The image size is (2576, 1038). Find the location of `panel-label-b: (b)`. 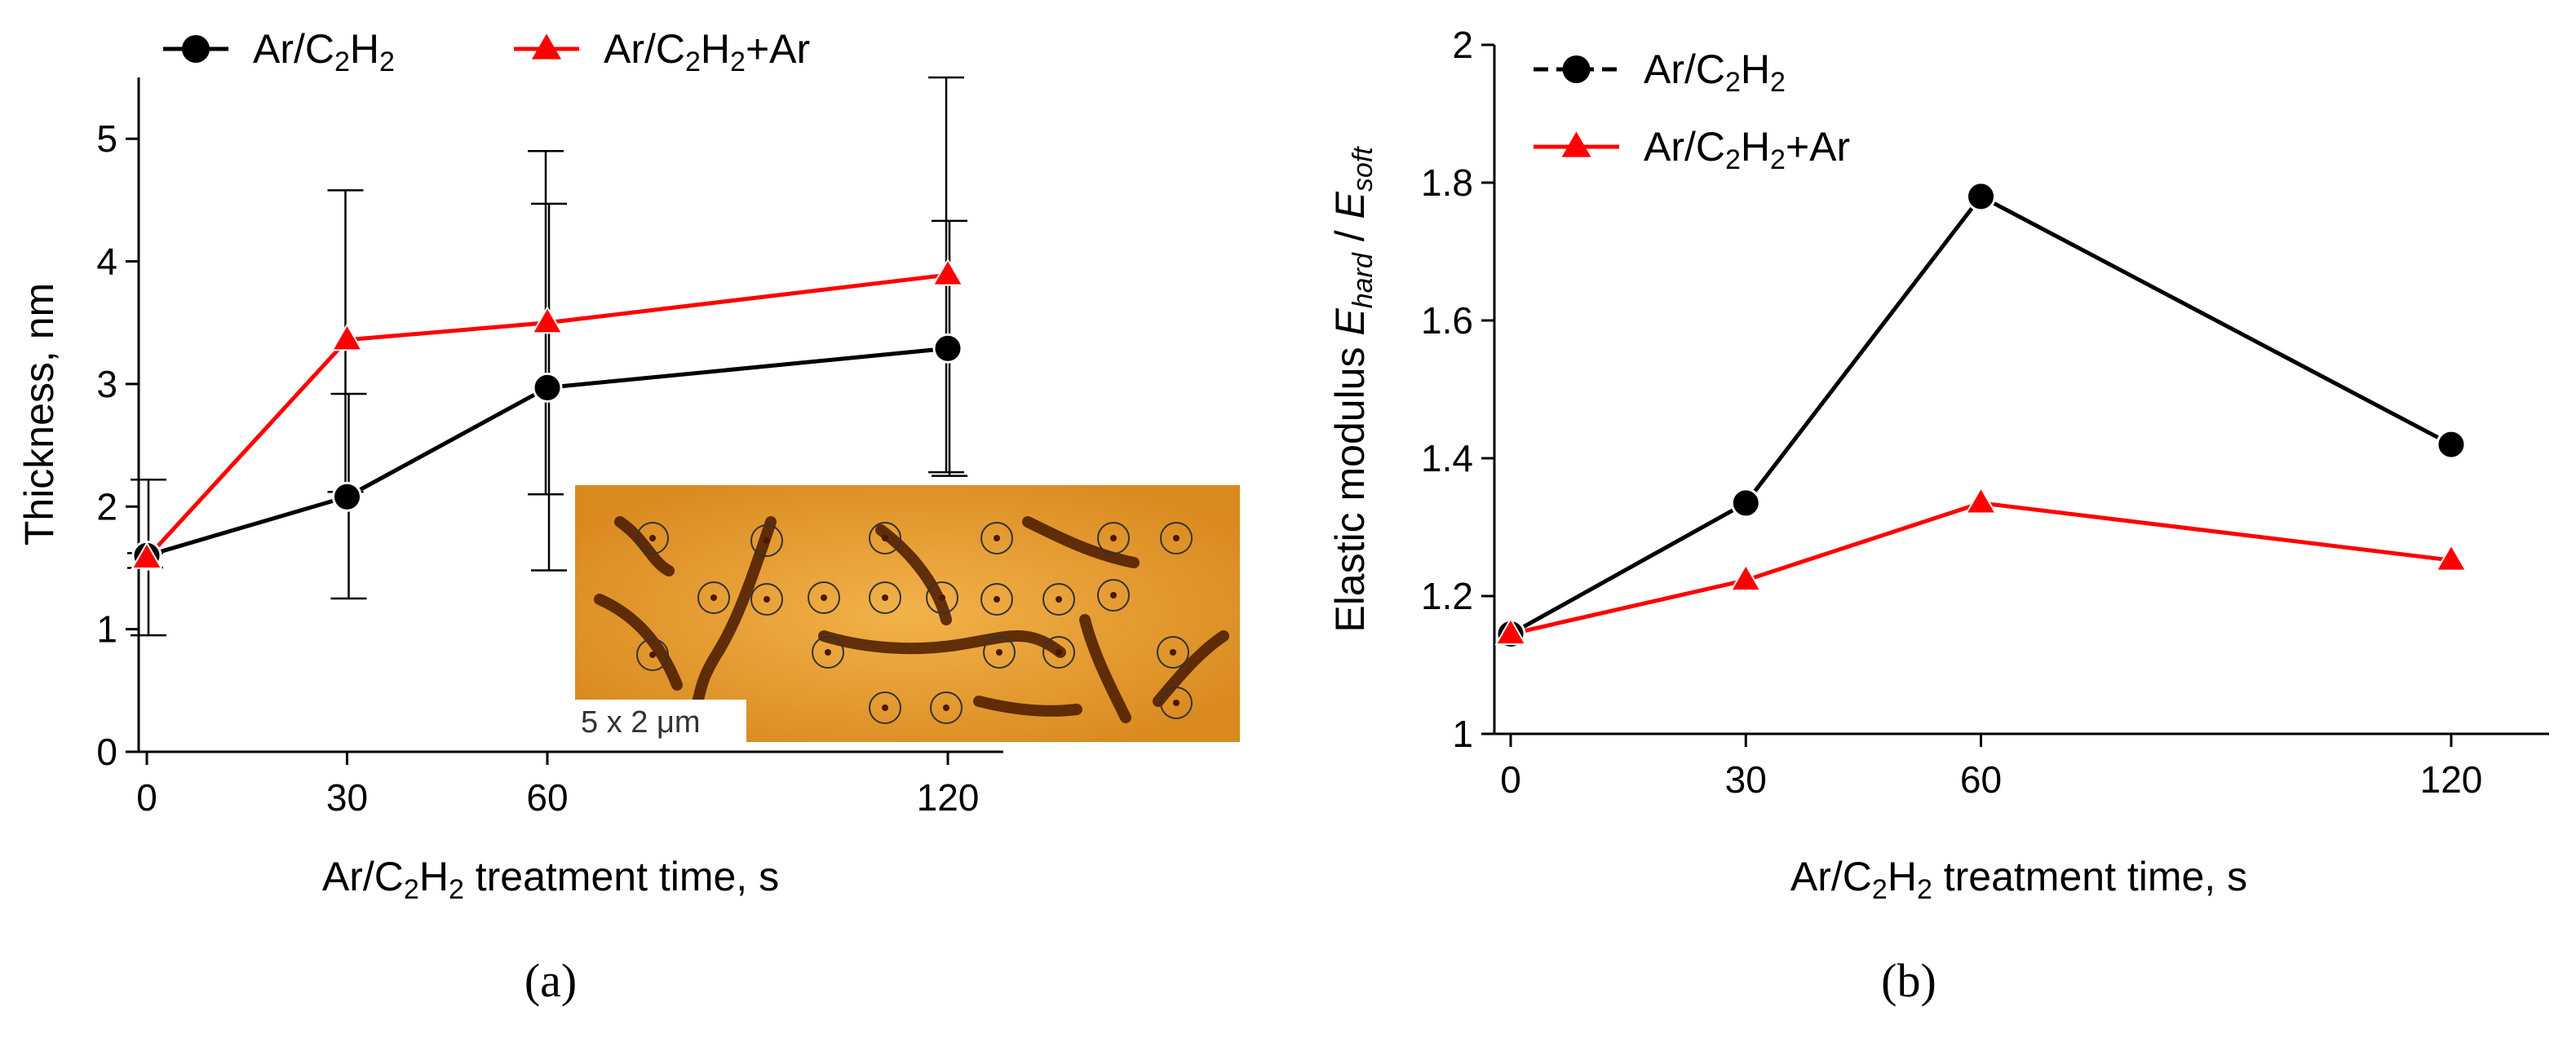

panel-label-b: (b) is located at coordinates (1908, 980).